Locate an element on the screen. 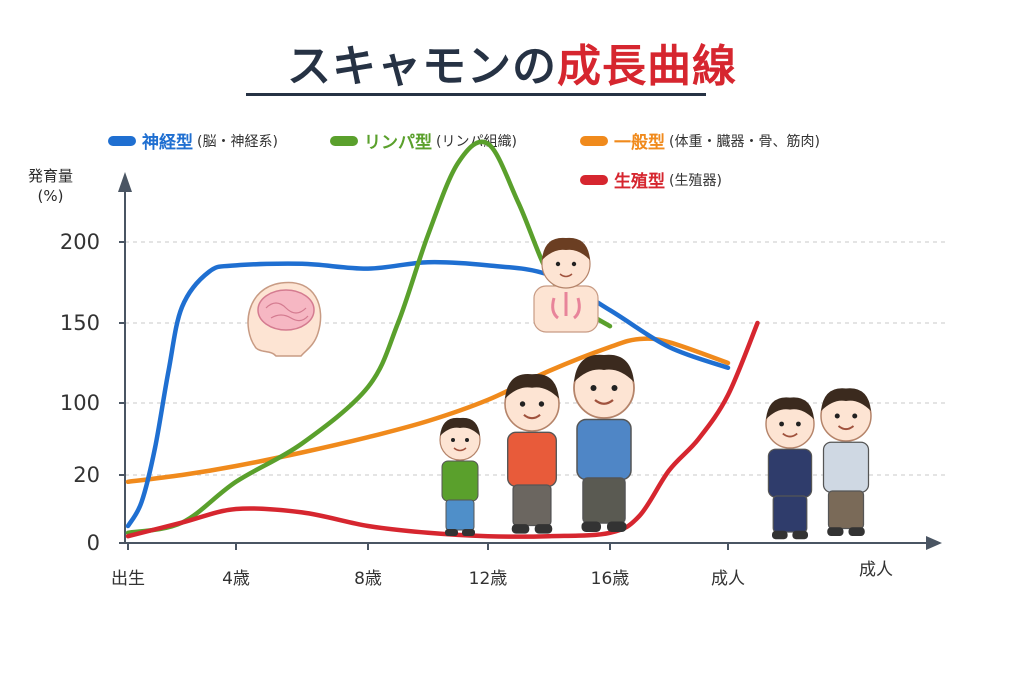  legend-item-general: 一般型 (体重・臓器・骨、筋肉) is located at coordinates (700, 140).